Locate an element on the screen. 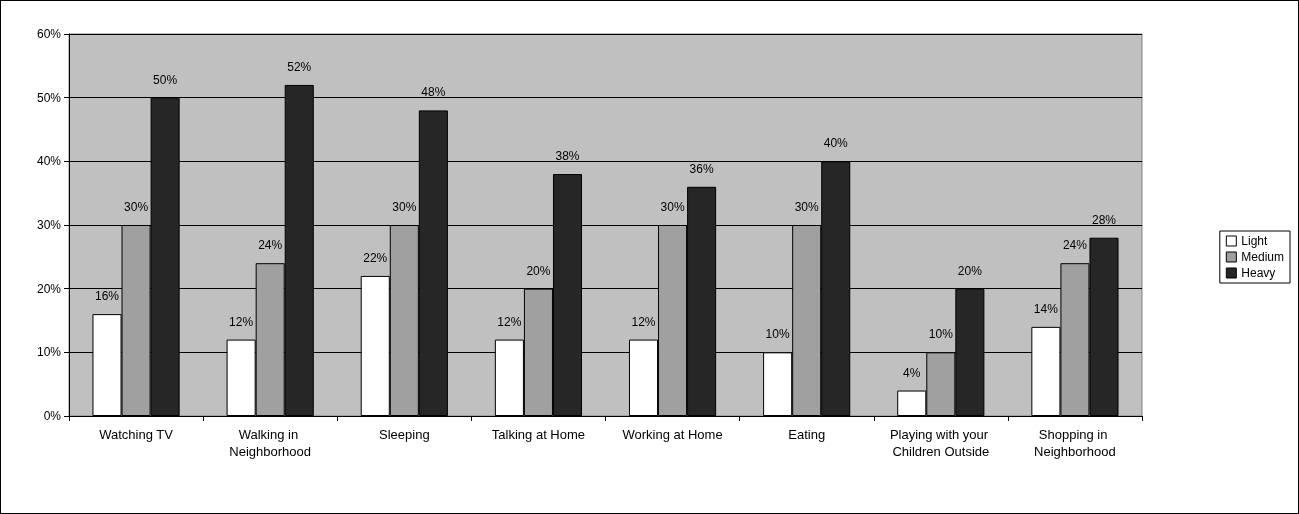  x-tick-label: Shopping in Neighborhood is located at coordinates (1075, 443).